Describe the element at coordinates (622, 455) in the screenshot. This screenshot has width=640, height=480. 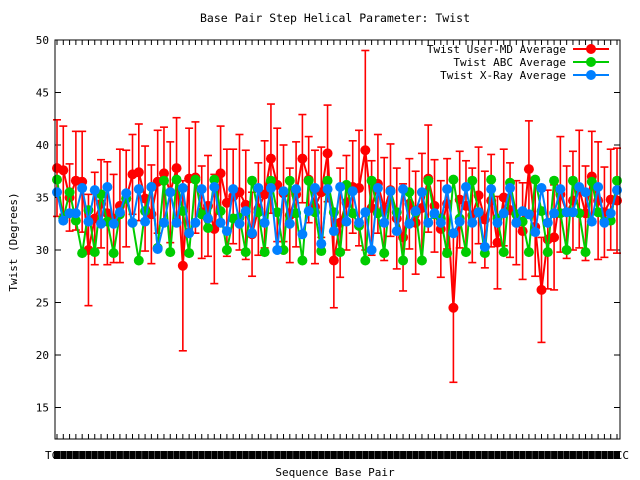
I see `x-tick-label-last: CC` at that location.